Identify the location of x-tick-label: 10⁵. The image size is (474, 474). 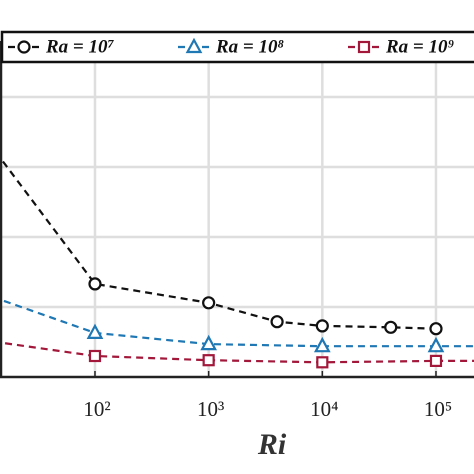
(438, 409).